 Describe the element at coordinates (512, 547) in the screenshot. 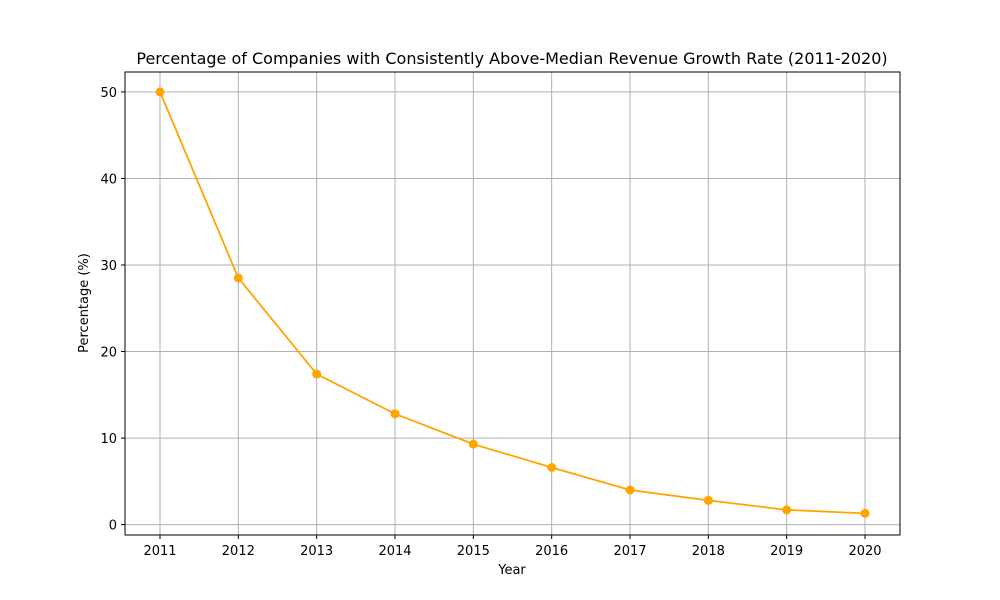

I see `x-axis-ticks: 2011 2012 2013 2014 2015 2016 2017 2018 2019 2020` at that location.